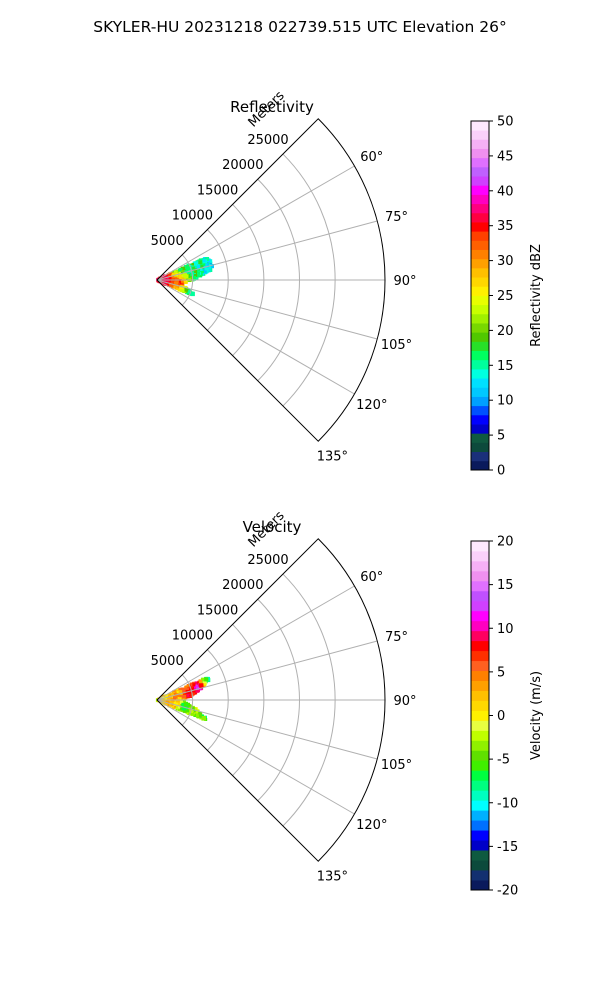  What do you see at coordinates (396, 637) in the screenshot?
I see `angle-tick-label: 75°` at bounding box center [396, 637].